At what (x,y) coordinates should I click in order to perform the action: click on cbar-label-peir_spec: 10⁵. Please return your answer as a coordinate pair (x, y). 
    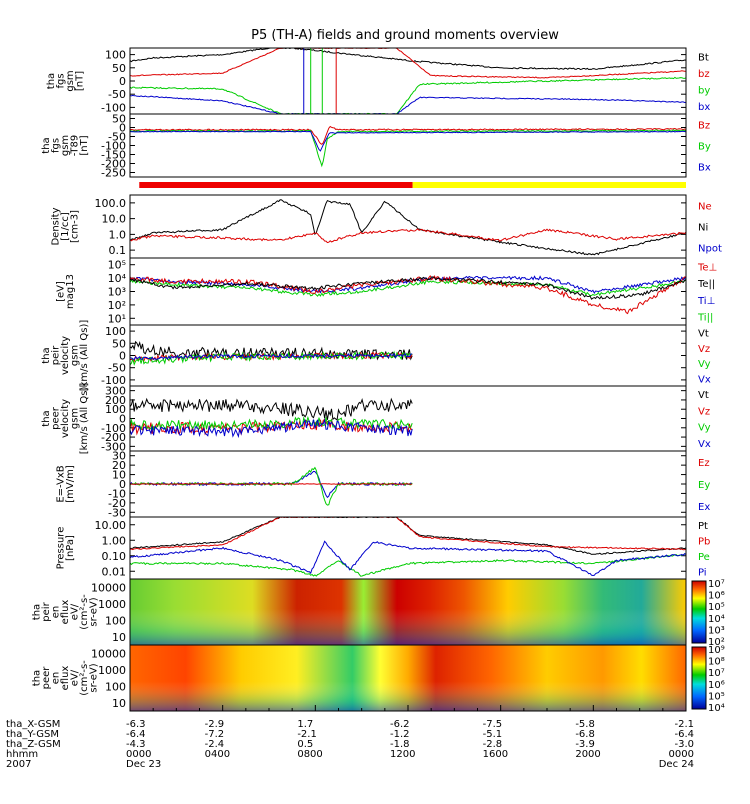
    Looking at the image, I should click on (716, 607).